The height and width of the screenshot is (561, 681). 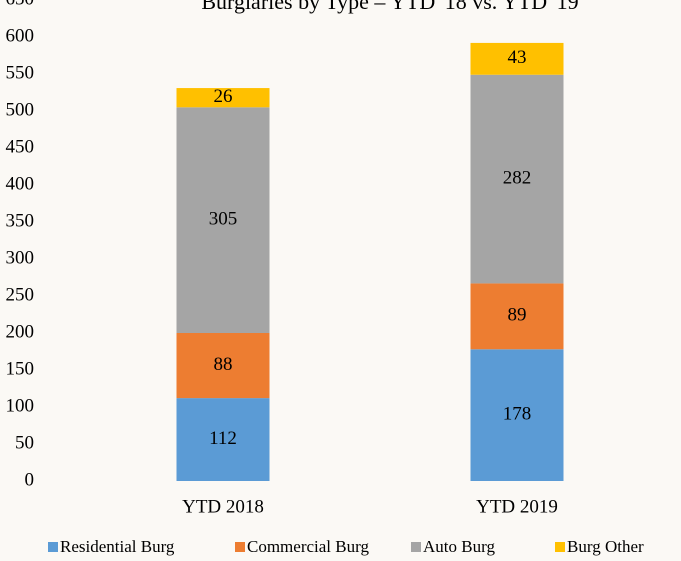 What do you see at coordinates (20, 257) in the screenshot?
I see `y-tick-label: 300` at bounding box center [20, 257].